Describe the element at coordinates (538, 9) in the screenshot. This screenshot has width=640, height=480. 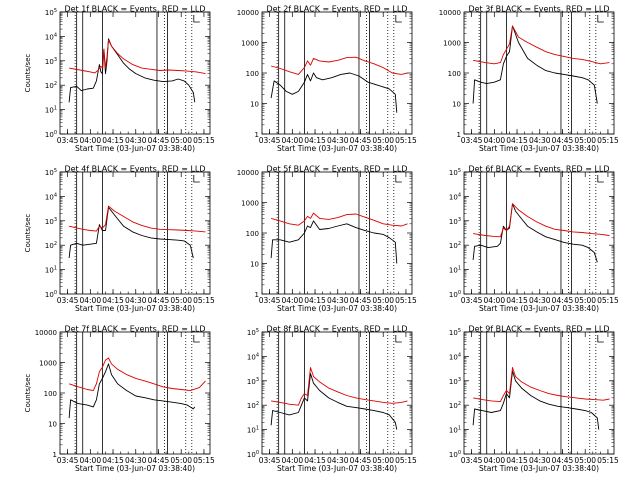
I see `panel-title: Det 3f BLACK = Events, RED = LLD` at that location.